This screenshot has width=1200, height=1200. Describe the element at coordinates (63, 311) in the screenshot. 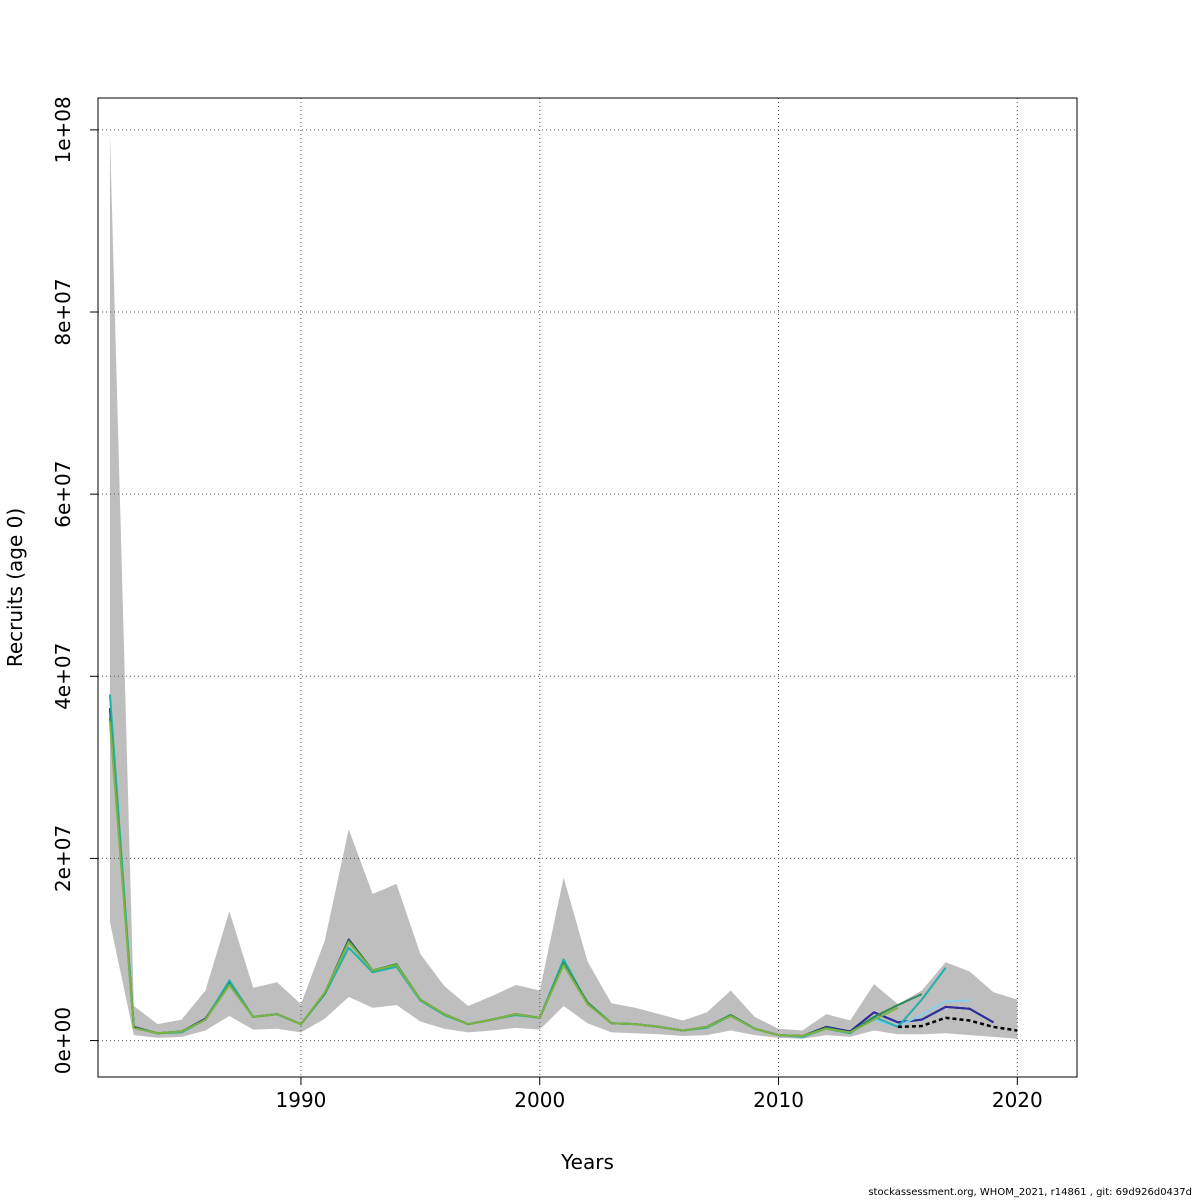

I see `y-tick-label: 8e+07` at that location.